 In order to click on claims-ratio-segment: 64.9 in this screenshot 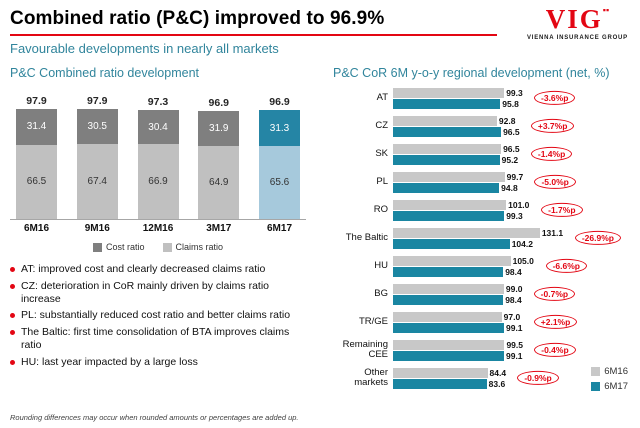, I will do `click(219, 182)`.